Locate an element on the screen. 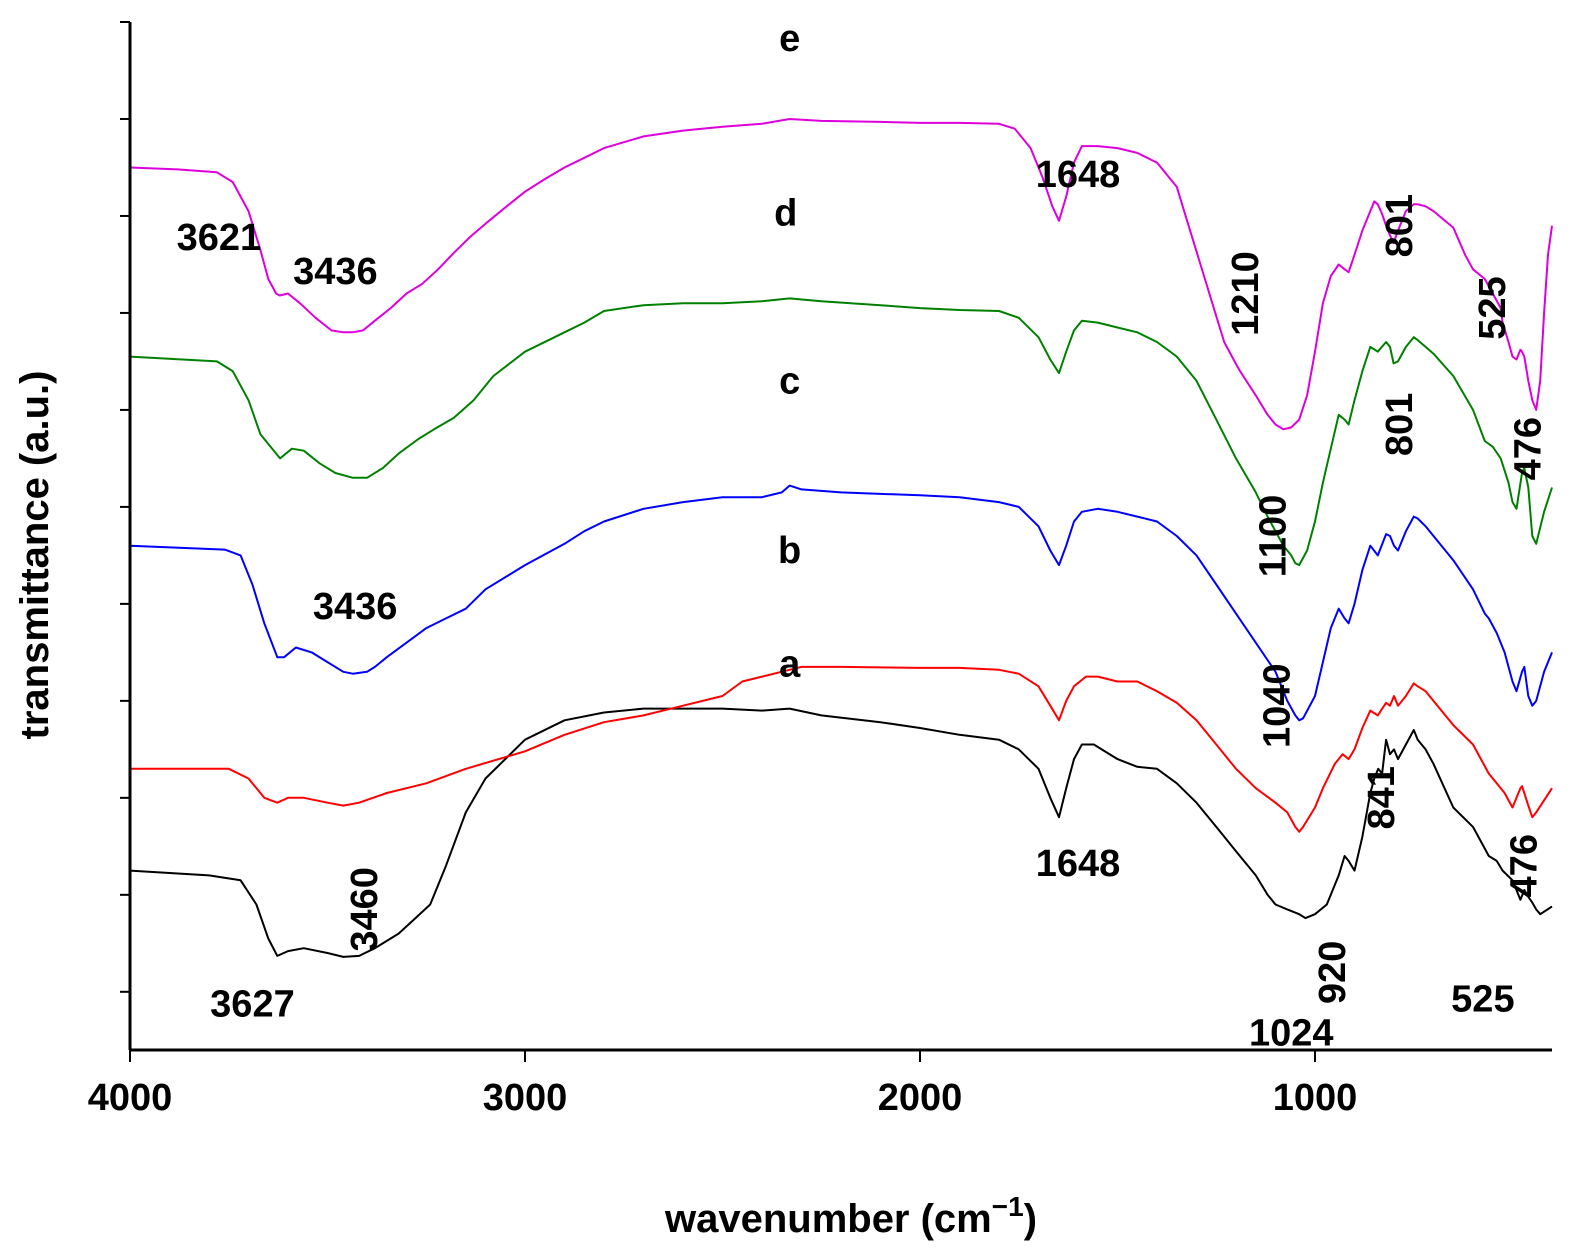 This screenshot has height=1254, width=1574. x-axis-title: wavenumber (cm−1) is located at coordinates (850, 1216).